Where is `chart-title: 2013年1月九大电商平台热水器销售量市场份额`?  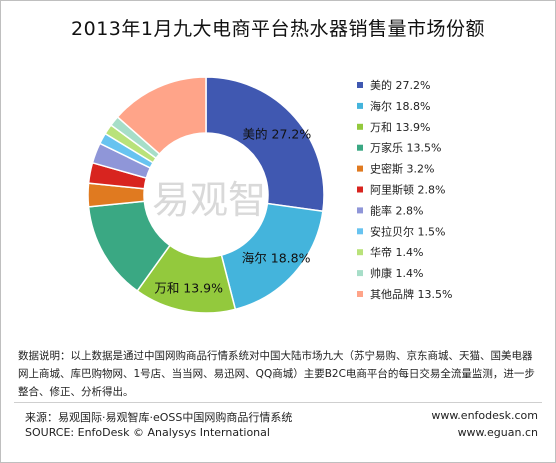 chart-title: 2013年1月九大电商平台热水器销售量市场份额 is located at coordinates (278, 29).